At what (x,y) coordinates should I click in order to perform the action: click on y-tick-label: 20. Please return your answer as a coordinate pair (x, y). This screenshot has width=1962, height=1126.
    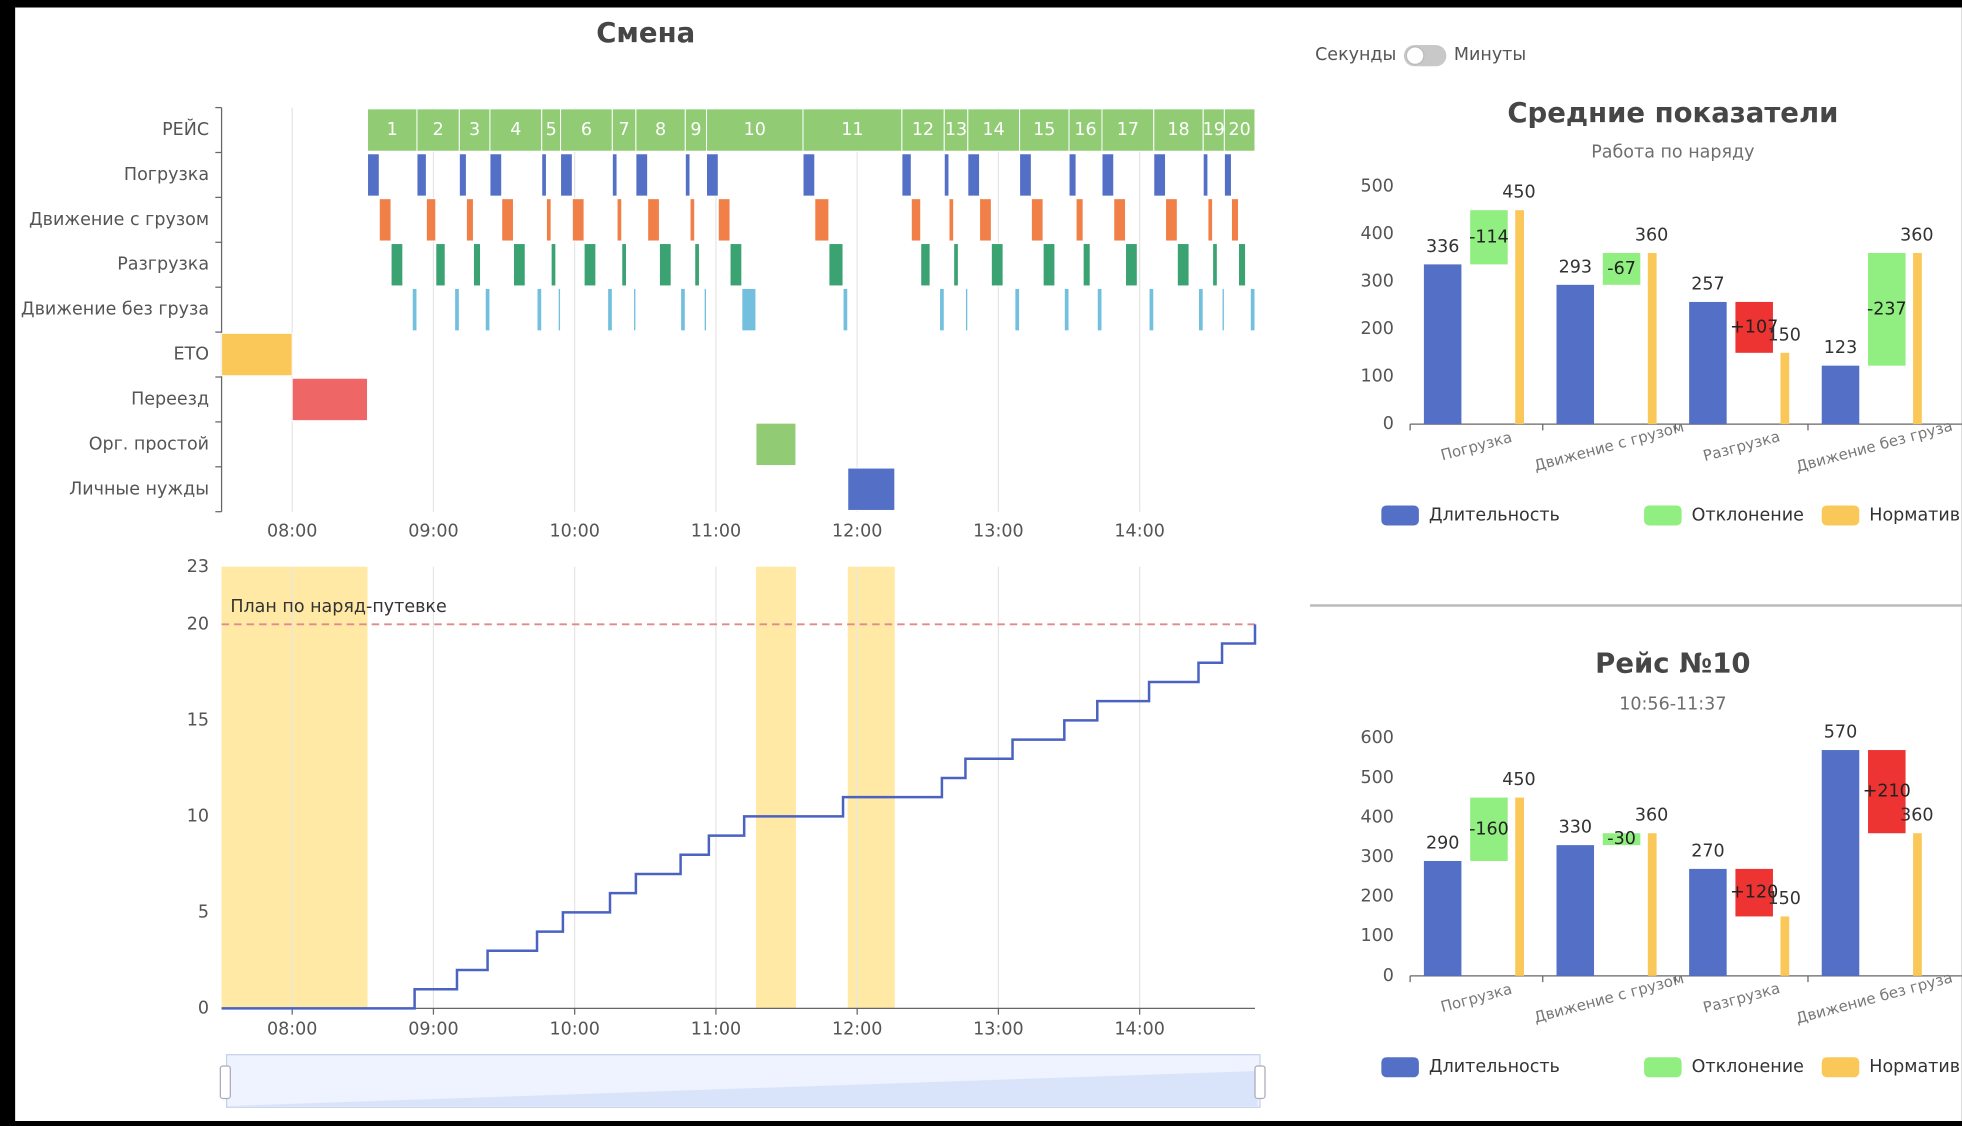
    Looking at the image, I should click on (198, 624).